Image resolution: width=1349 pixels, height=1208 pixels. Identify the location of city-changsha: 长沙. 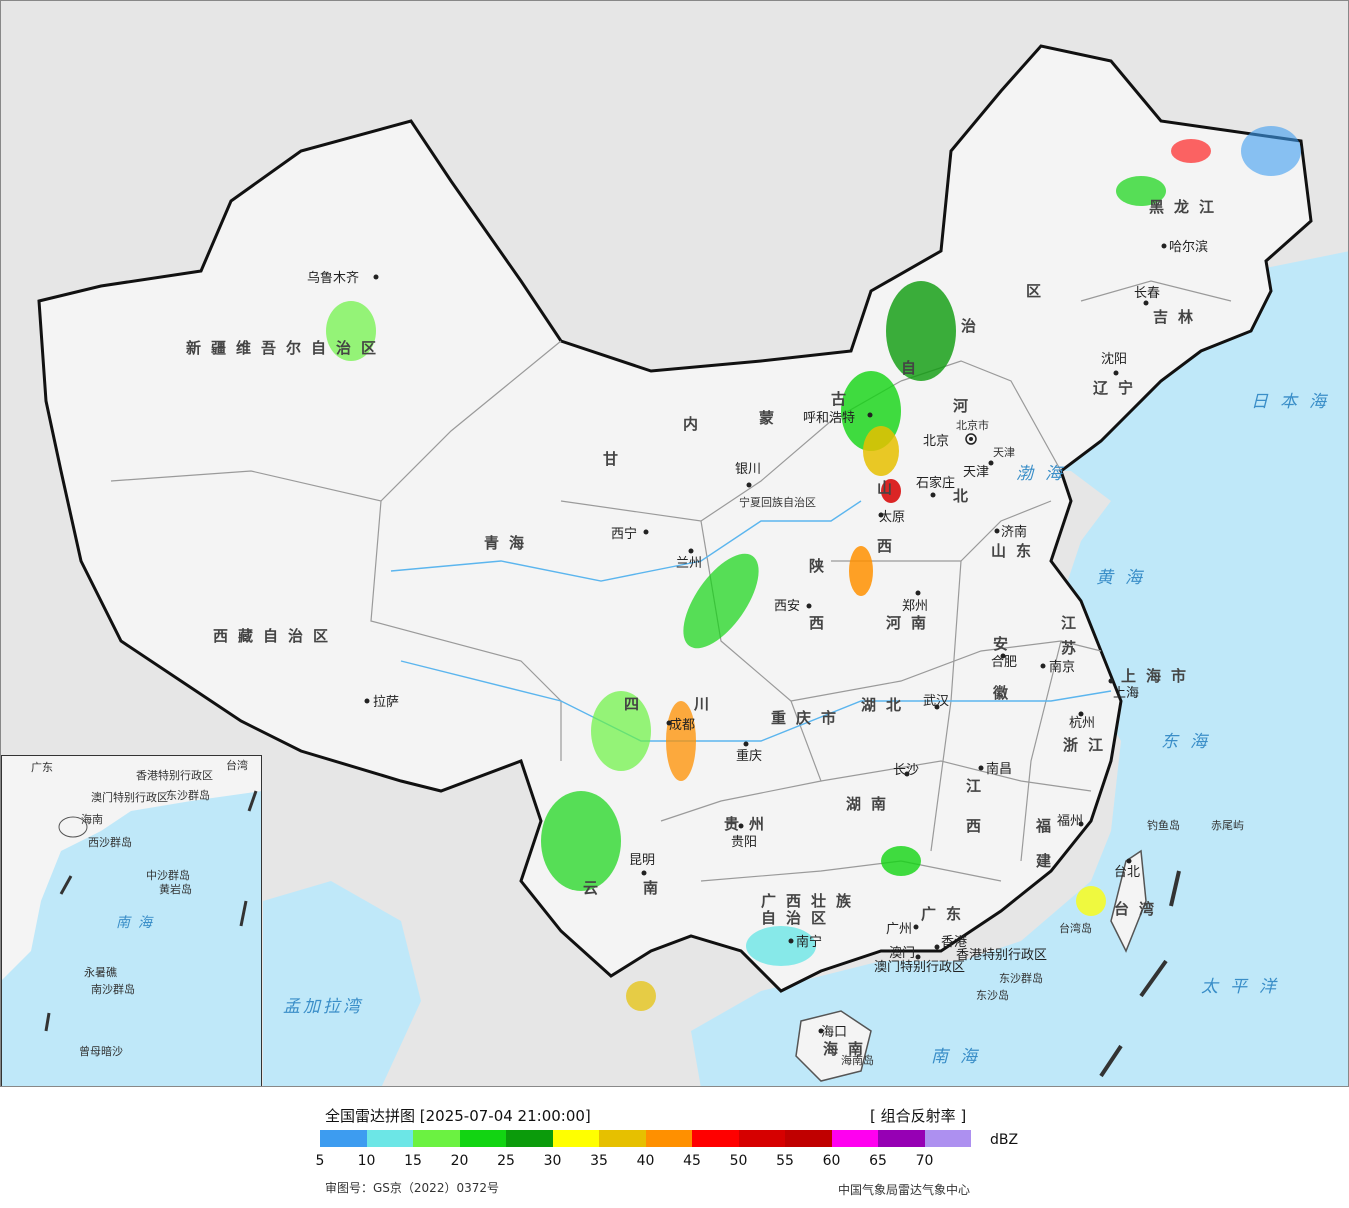
(906, 770).